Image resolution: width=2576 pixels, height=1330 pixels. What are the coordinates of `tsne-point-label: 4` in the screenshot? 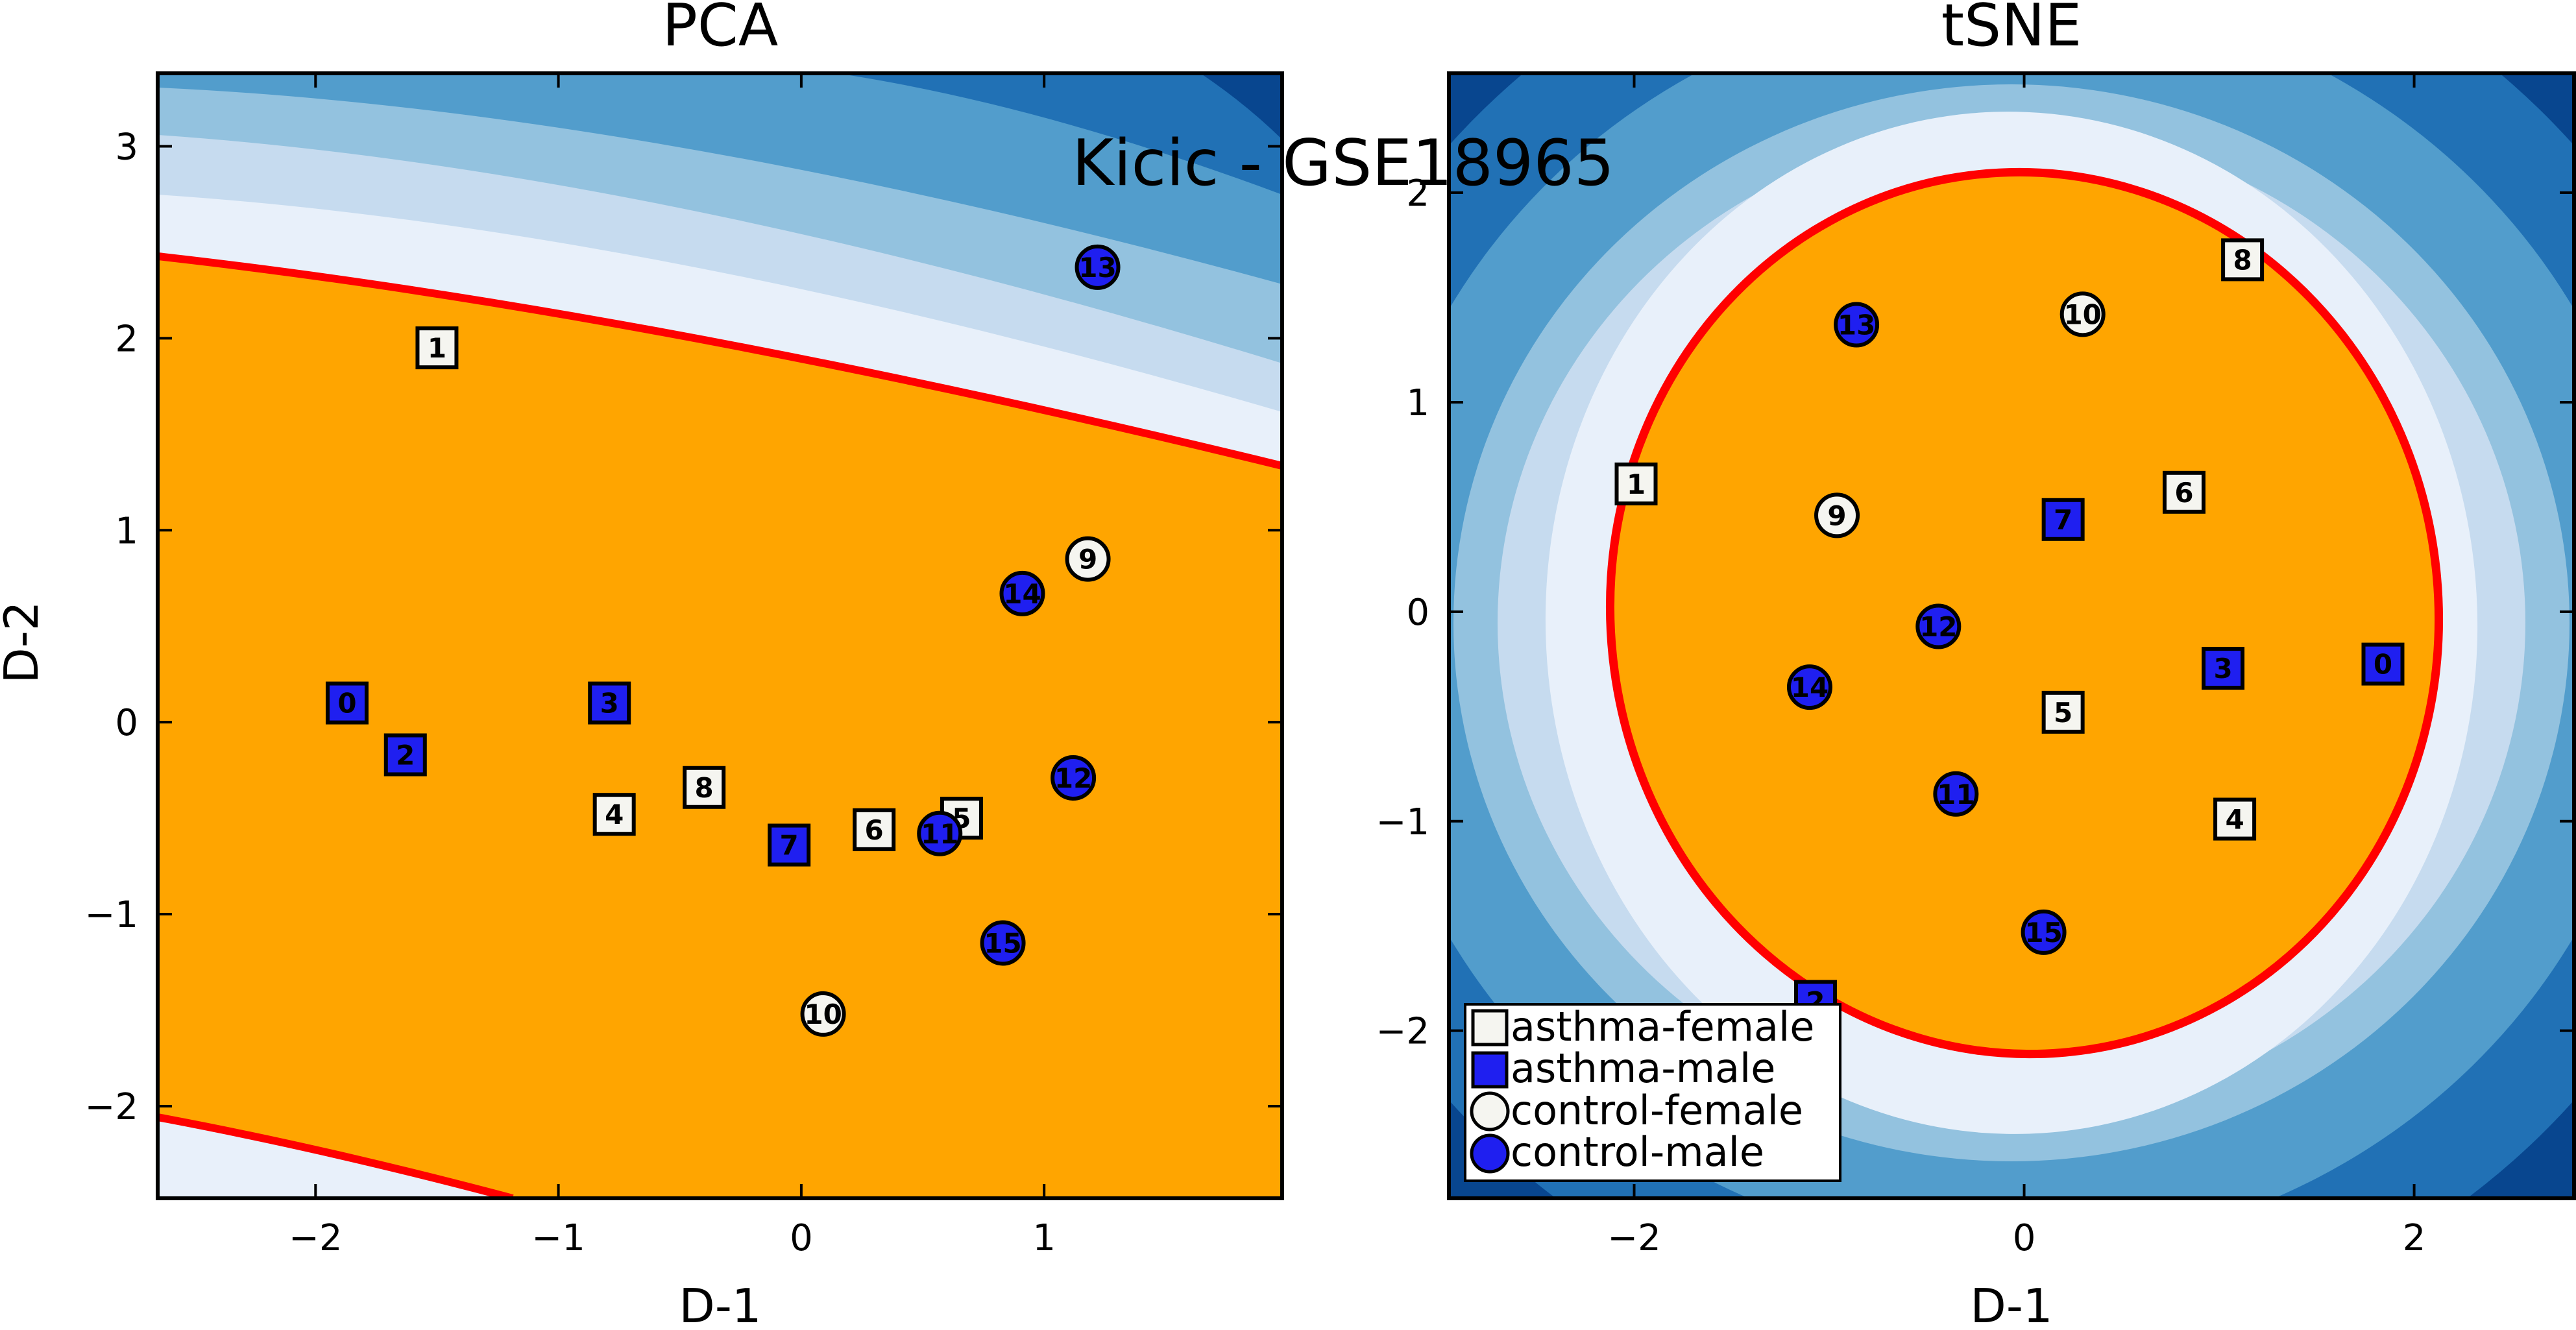 It's located at (2234, 820).